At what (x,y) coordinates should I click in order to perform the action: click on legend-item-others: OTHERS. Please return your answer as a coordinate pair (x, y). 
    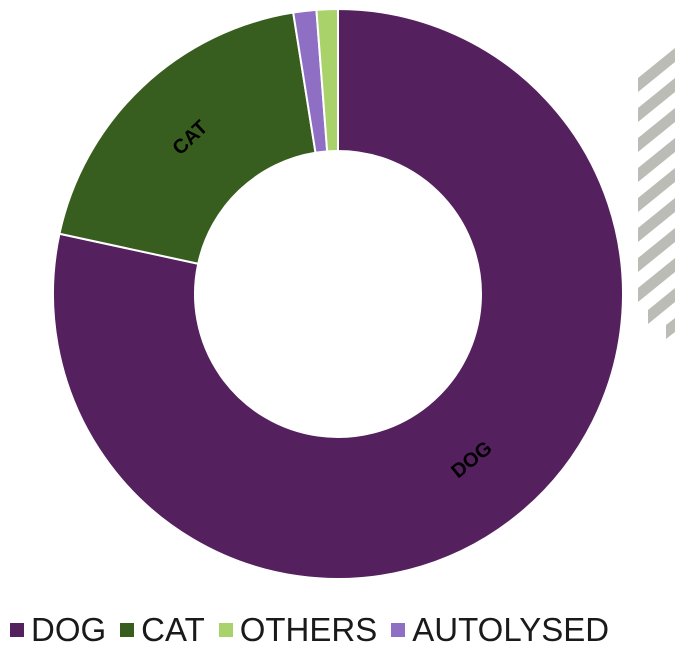
    Looking at the image, I should click on (298, 630).